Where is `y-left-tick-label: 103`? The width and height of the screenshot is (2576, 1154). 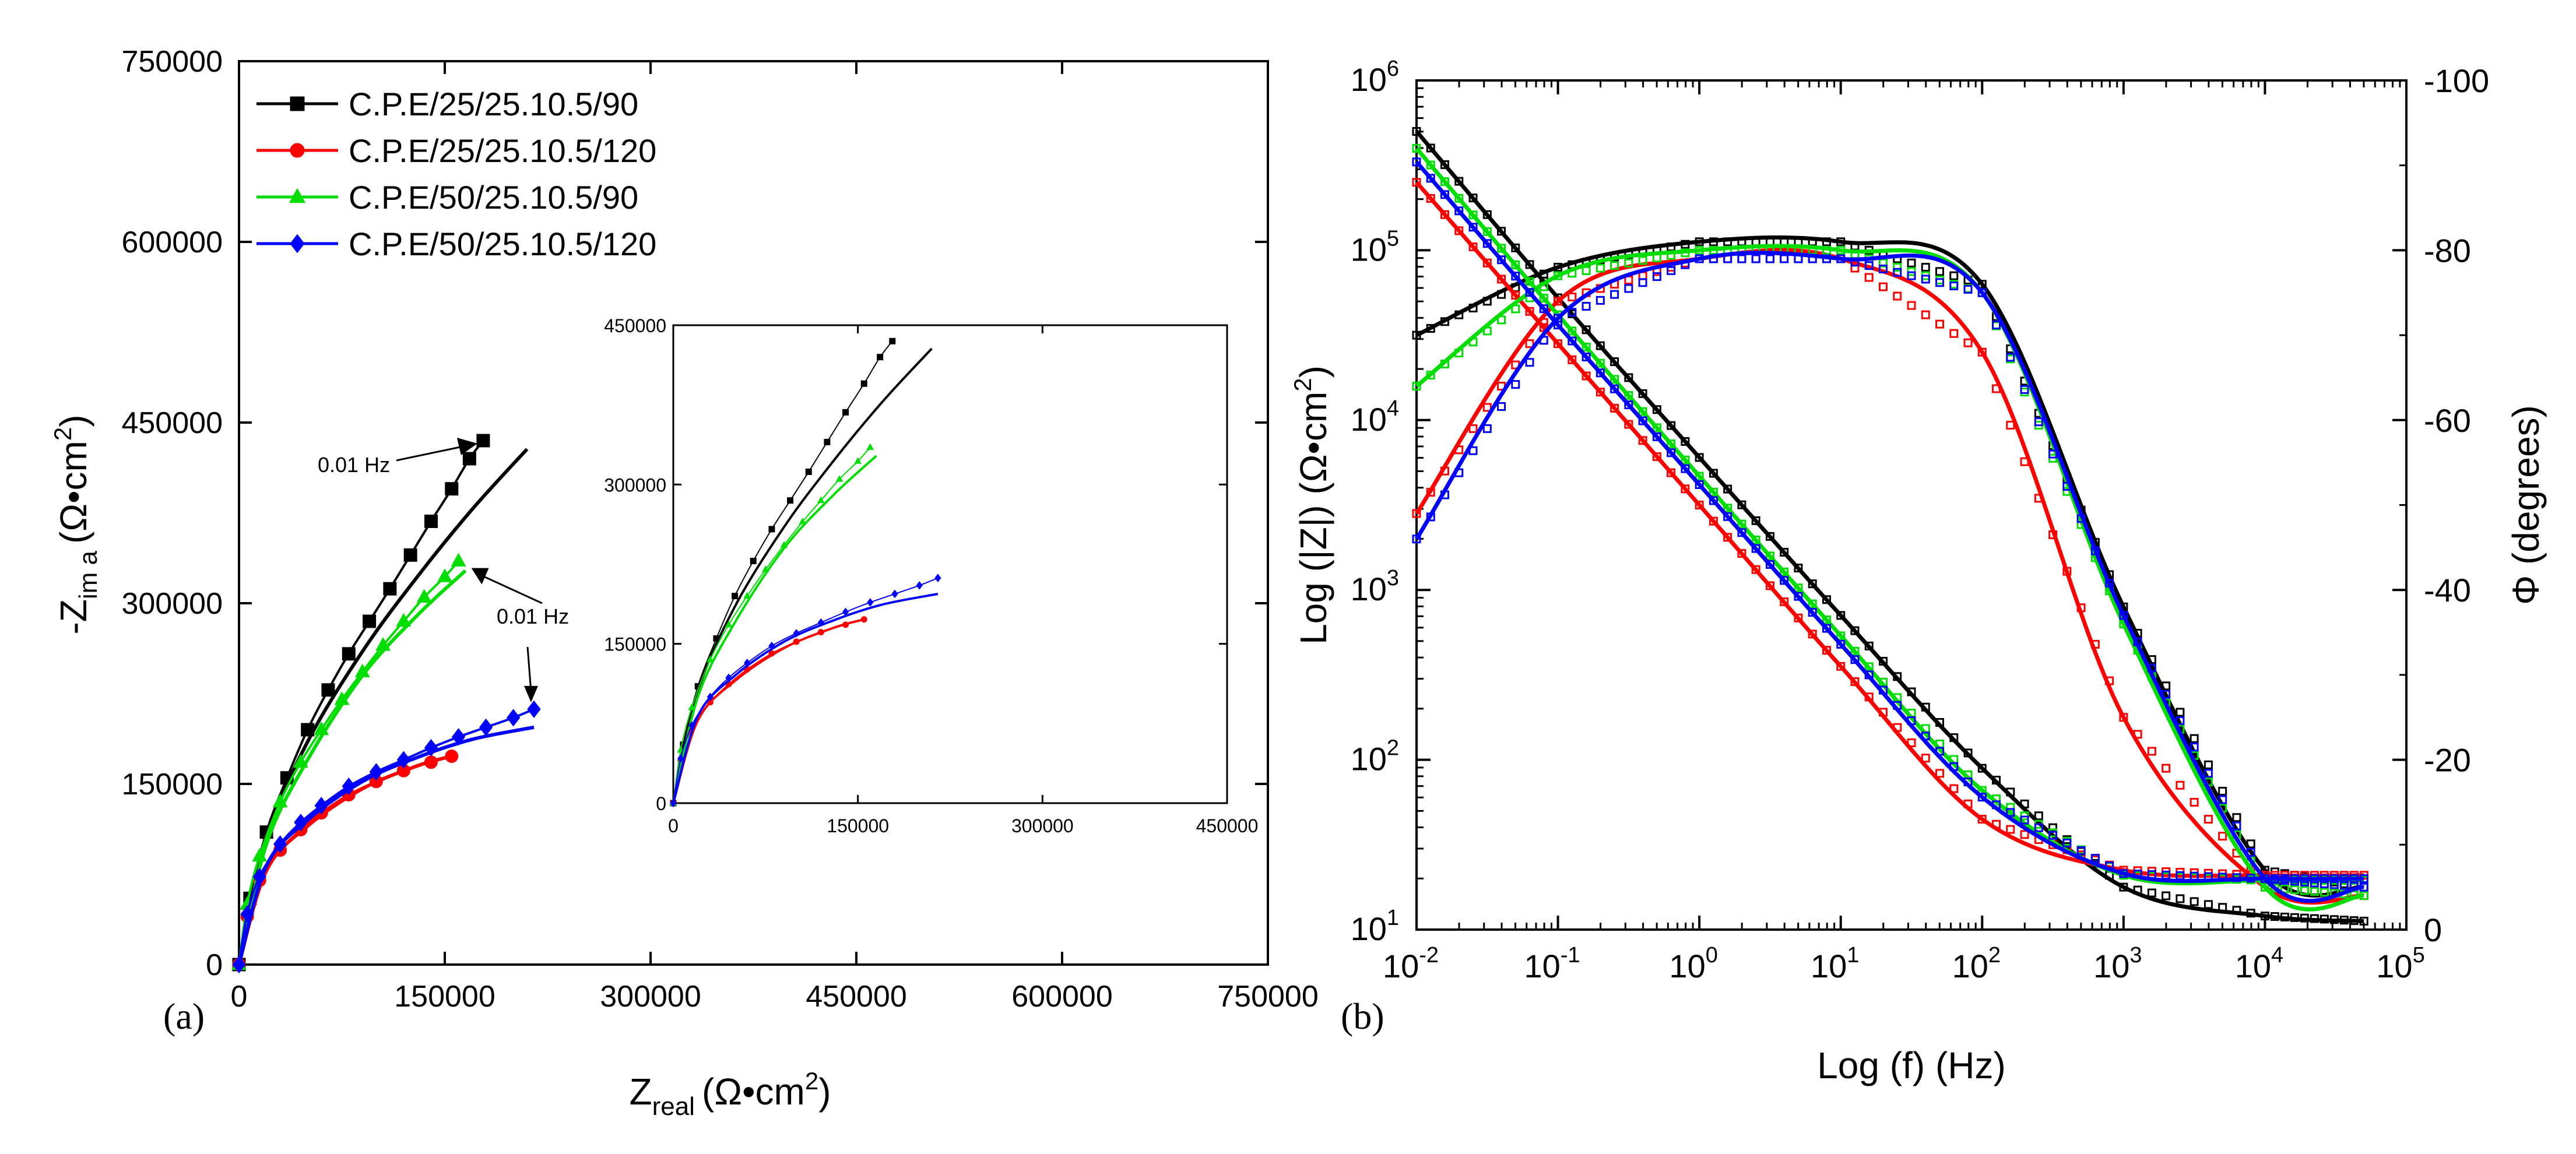 y-left-tick-label: 103 is located at coordinates (1375, 586).